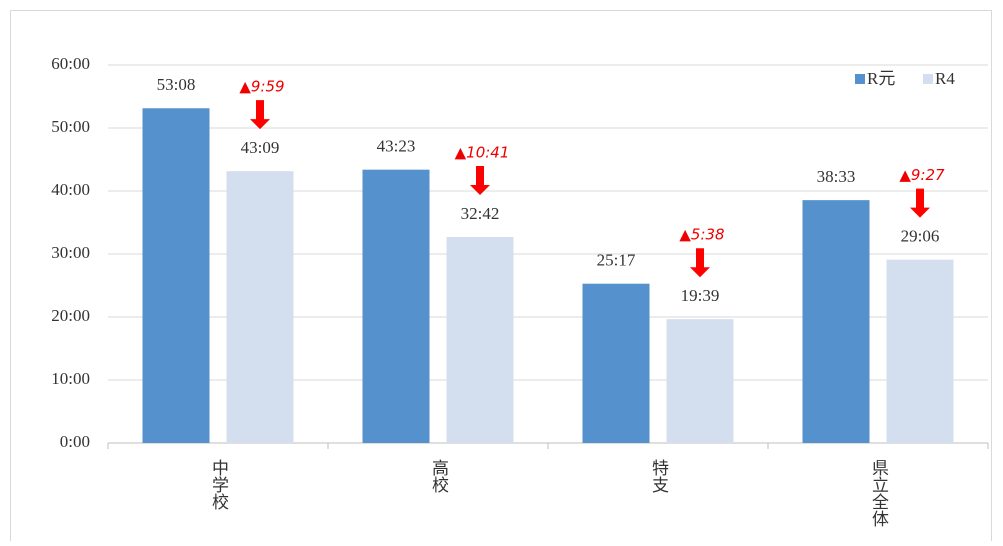  I want to click on value-label: 32:42, so click(480, 213).